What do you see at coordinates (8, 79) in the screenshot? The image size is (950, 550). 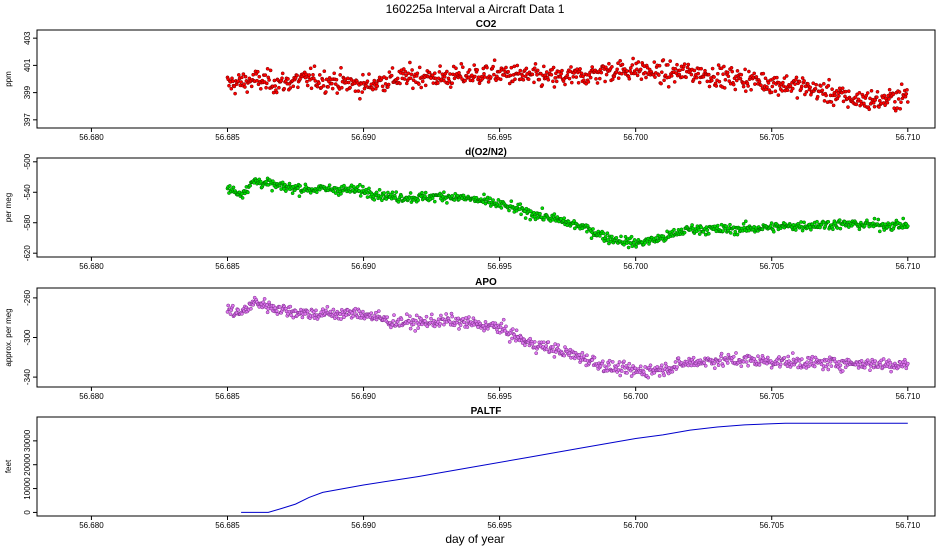 I see `y-axis-label-co2: ppm` at bounding box center [8, 79].